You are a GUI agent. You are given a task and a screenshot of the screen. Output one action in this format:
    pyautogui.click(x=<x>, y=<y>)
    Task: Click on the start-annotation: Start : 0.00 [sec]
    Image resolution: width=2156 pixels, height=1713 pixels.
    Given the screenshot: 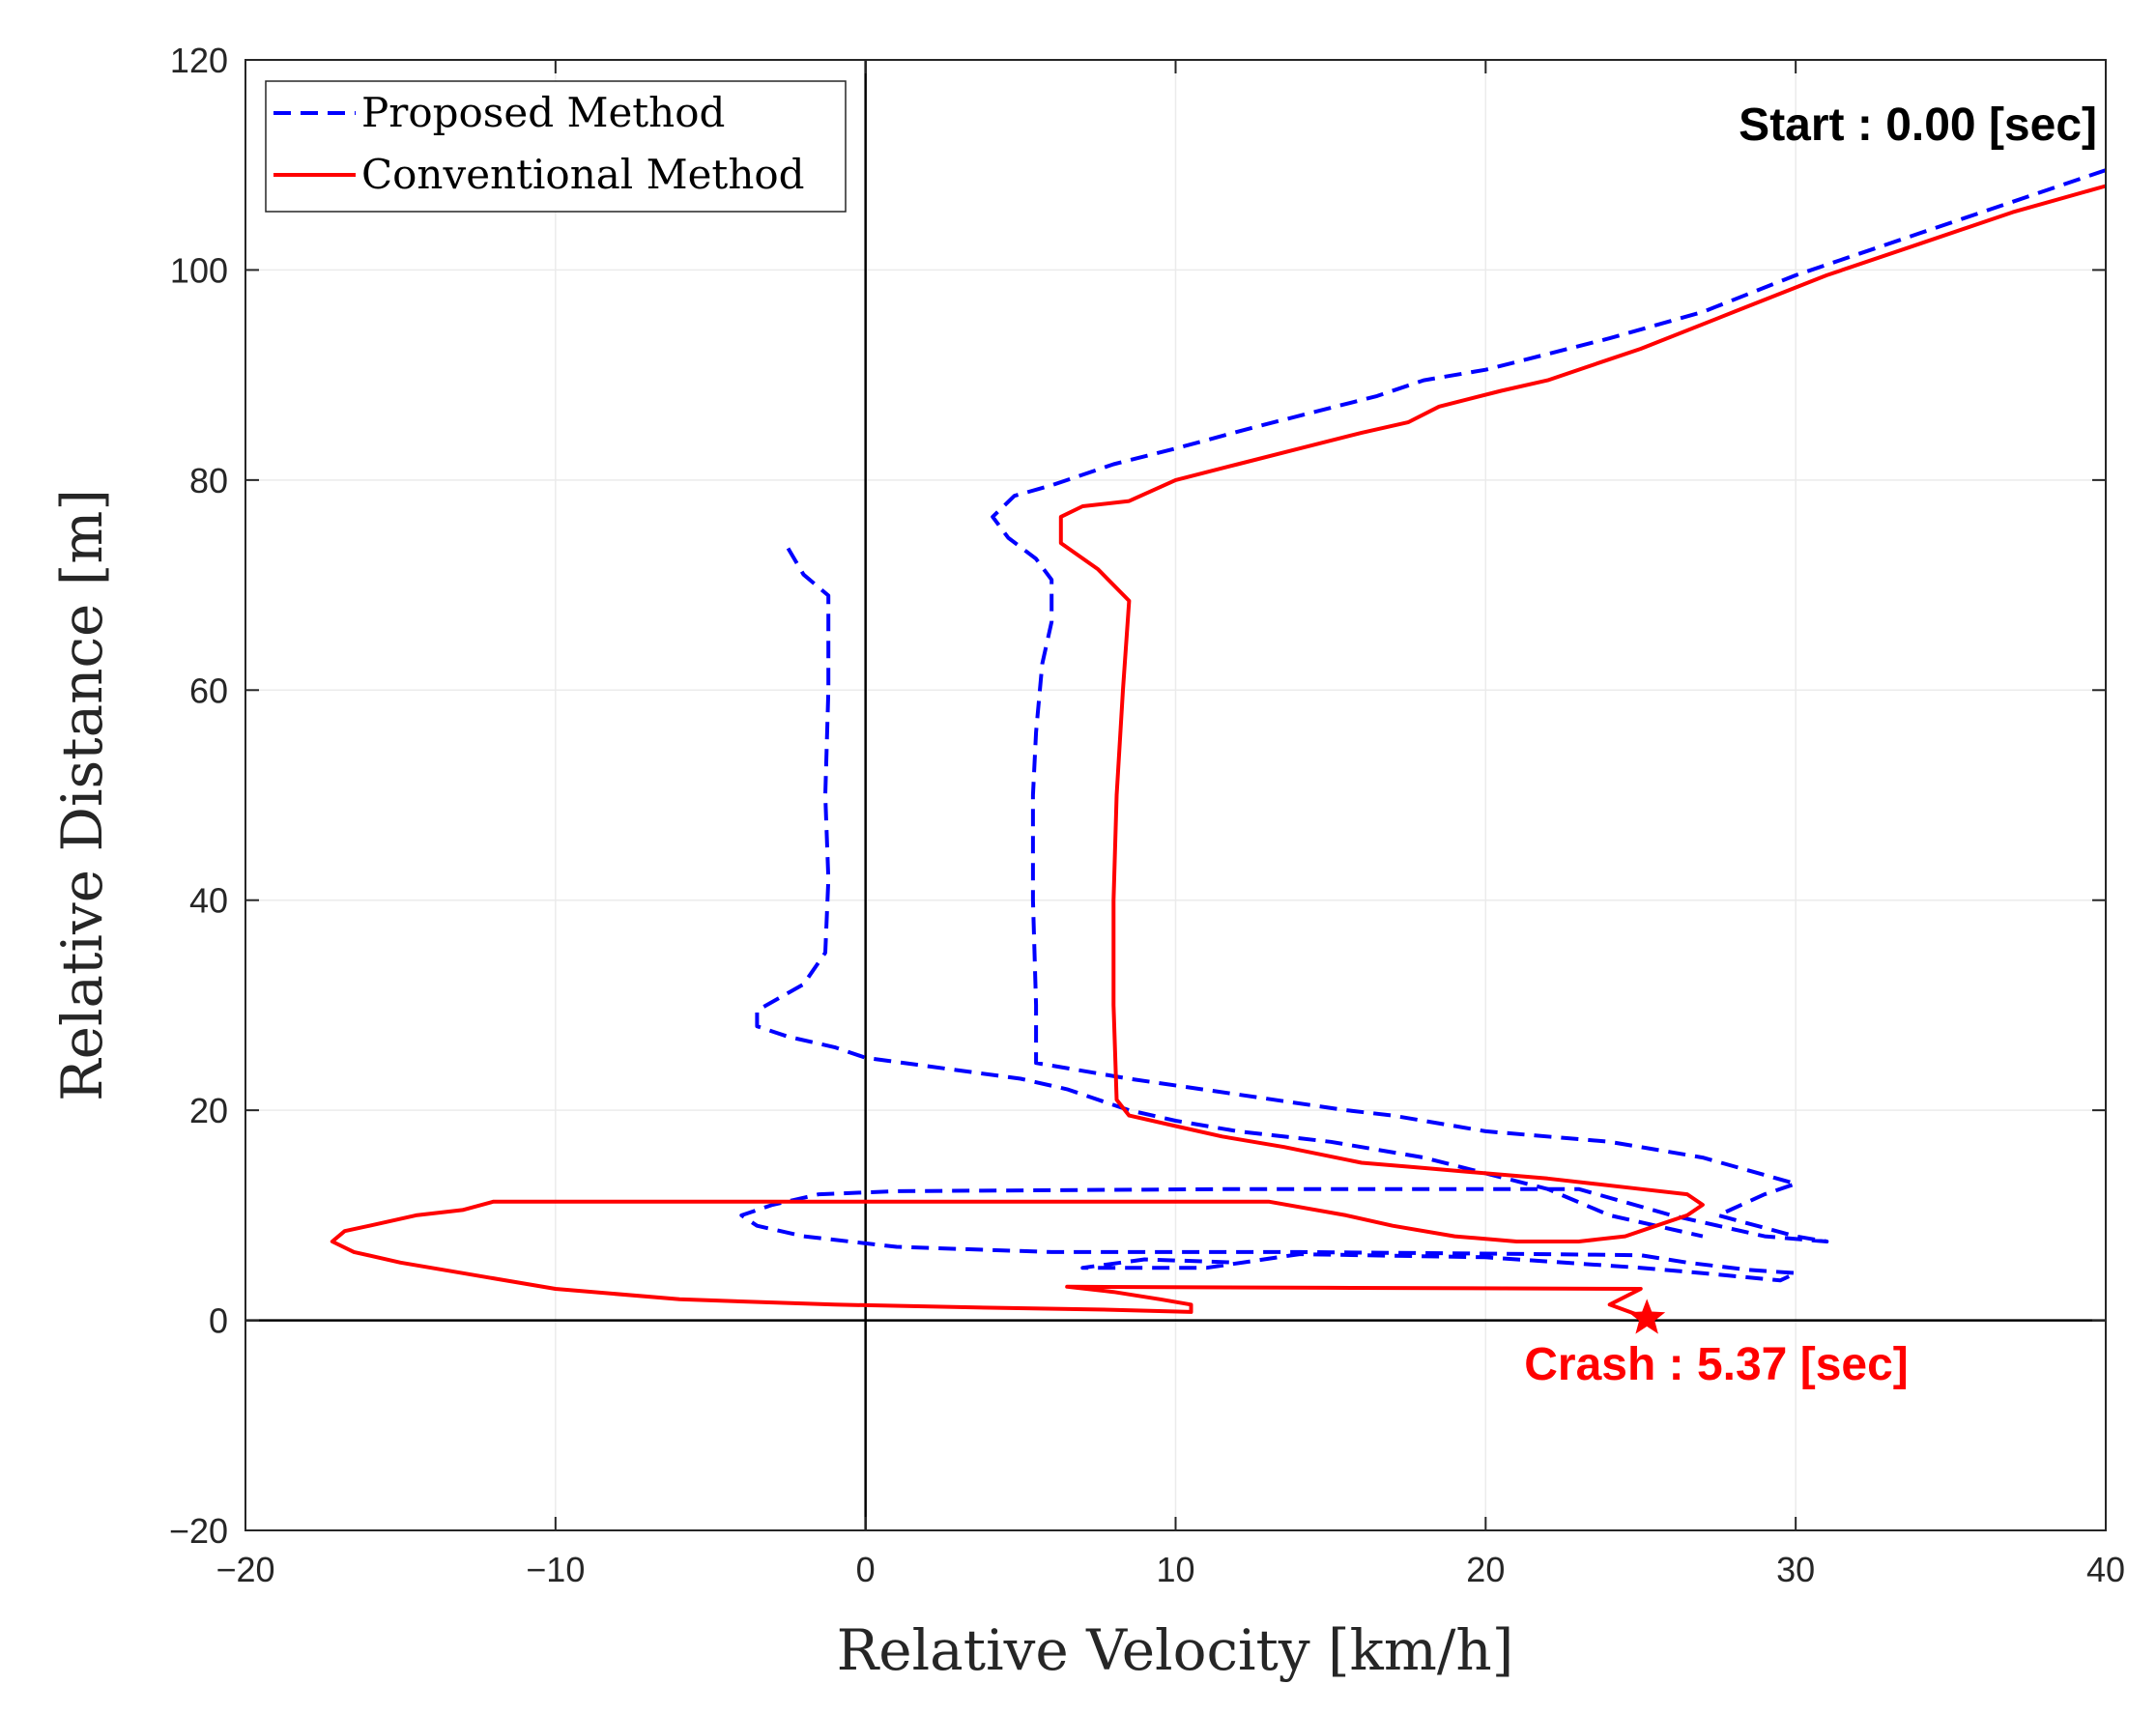 What is the action you would take?
    pyautogui.click(x=1918, y=125)
    